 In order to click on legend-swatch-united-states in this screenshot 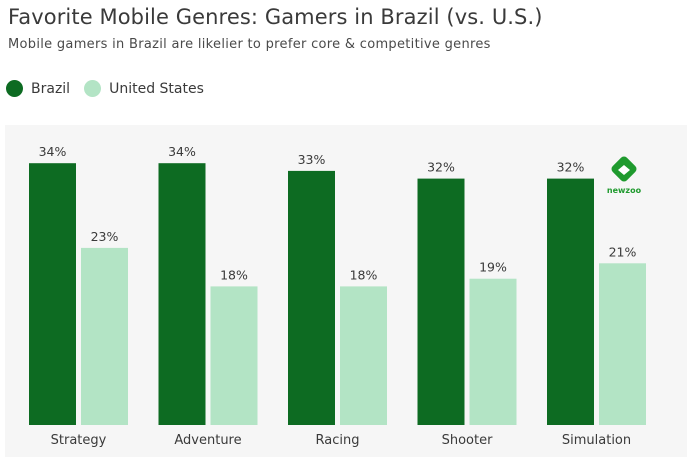, I will do `click(93, 88)`.